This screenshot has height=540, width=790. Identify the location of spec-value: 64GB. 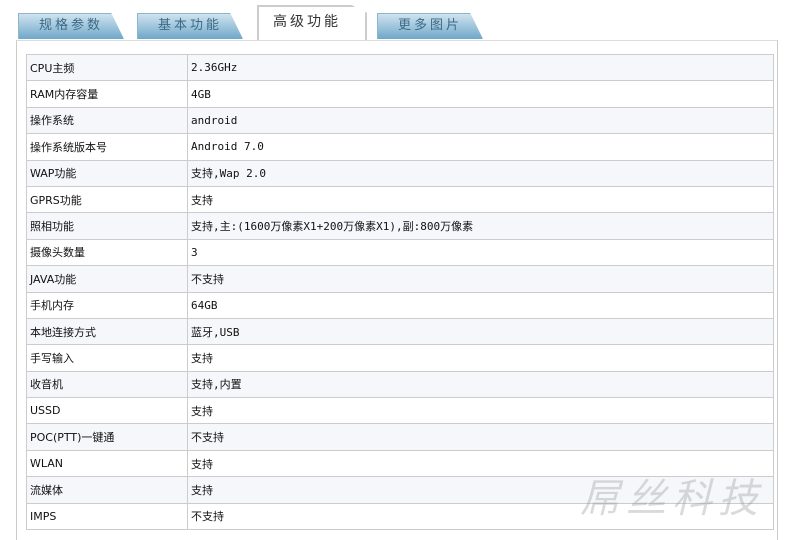
(480, 305).